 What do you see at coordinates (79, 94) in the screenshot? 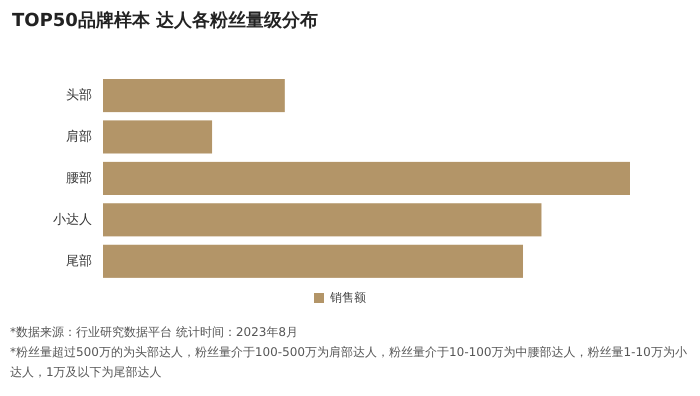
I see `y-tick-label: 头部` at bounding box center [79, 94].